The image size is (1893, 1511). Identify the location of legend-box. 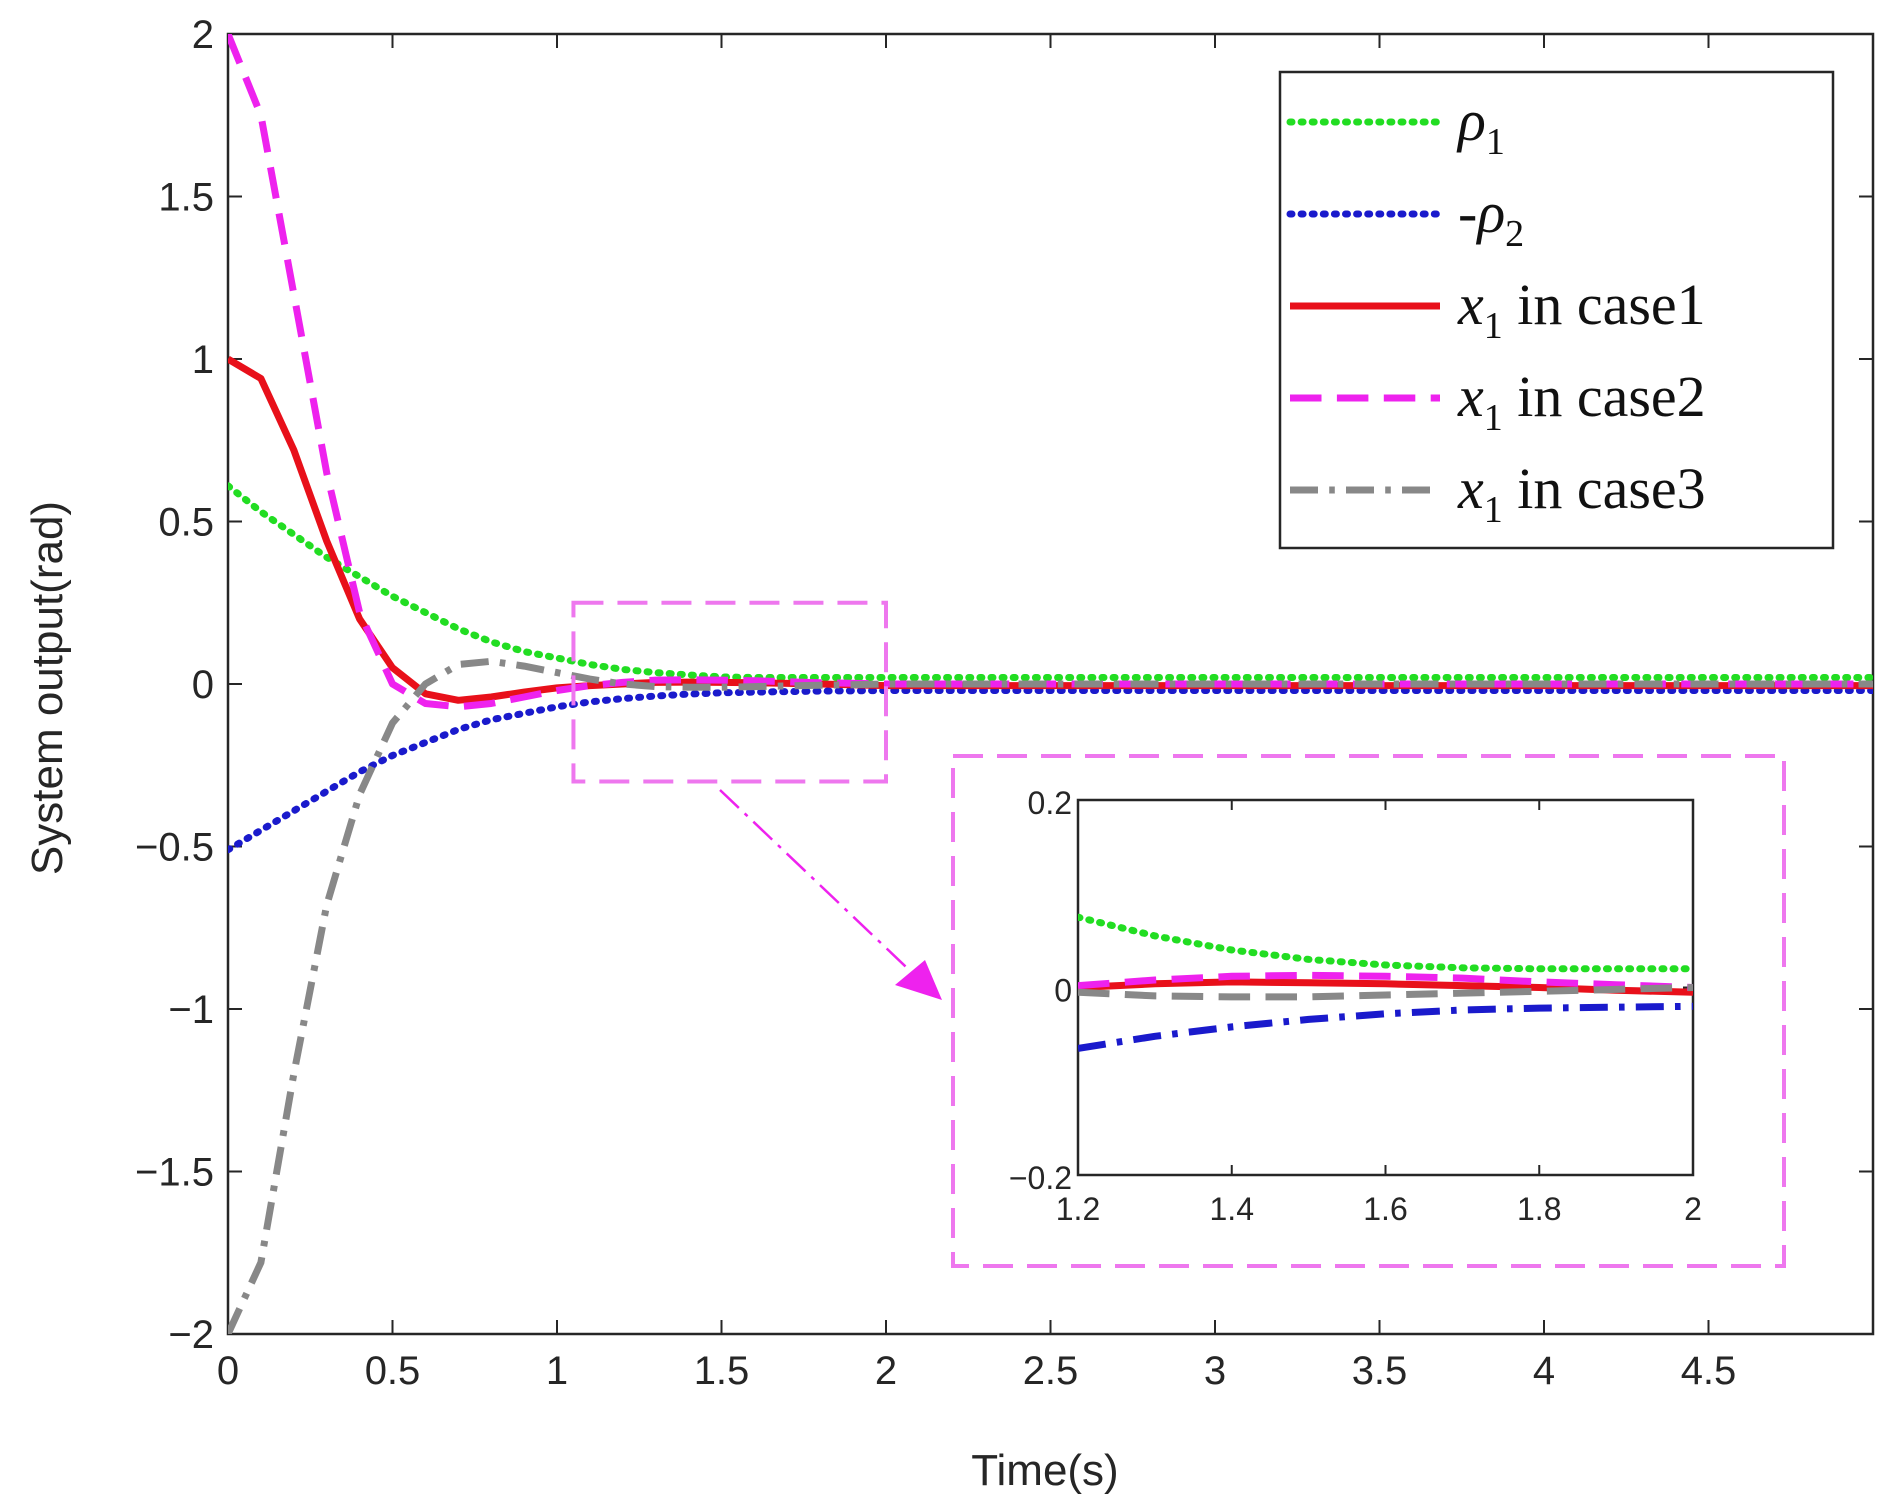
(1556, 310).